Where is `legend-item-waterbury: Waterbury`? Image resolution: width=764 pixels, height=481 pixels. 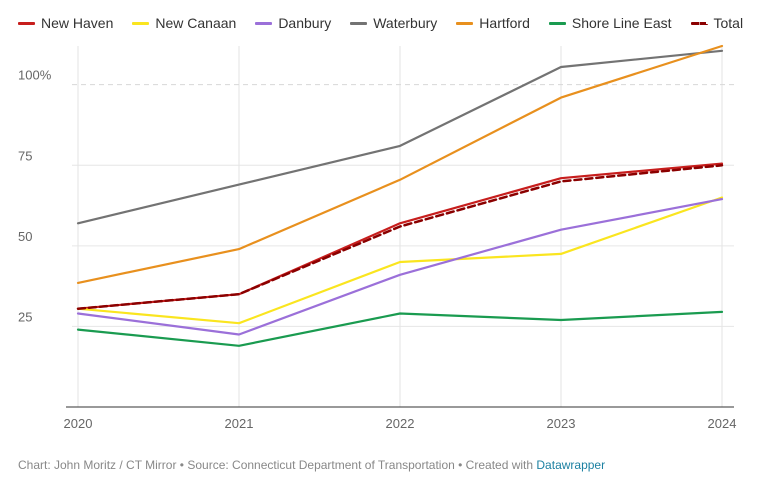
legend-item-waterbury: Waterbury is located at coordinates (393, 23).